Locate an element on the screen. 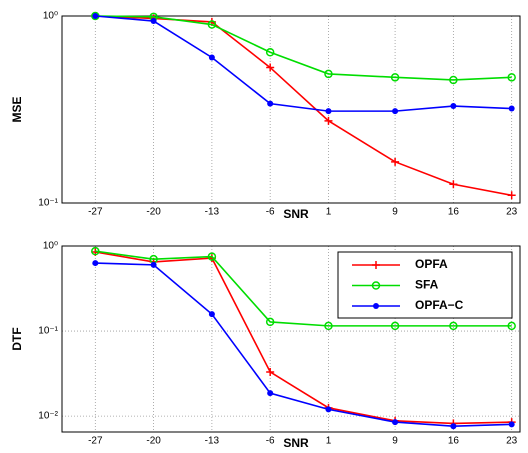 This screenshot has width=528, height=453. legend-label: OPFA−C is located at coordinates (439, 305).